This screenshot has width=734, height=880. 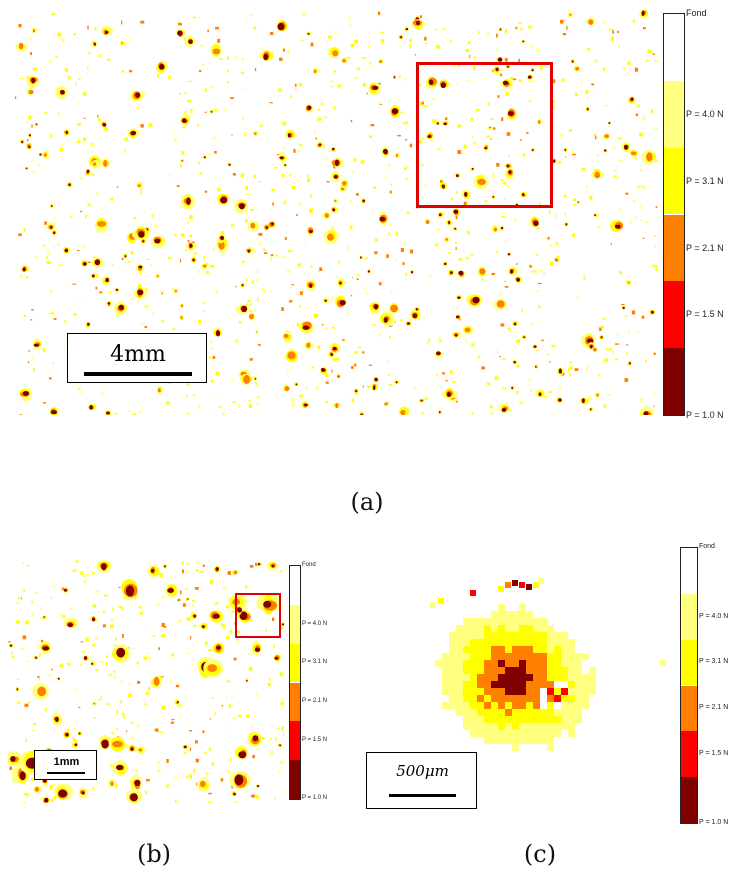 I want to click on colorbar-label: P = 3.1 N, so click(x=315, y=662).